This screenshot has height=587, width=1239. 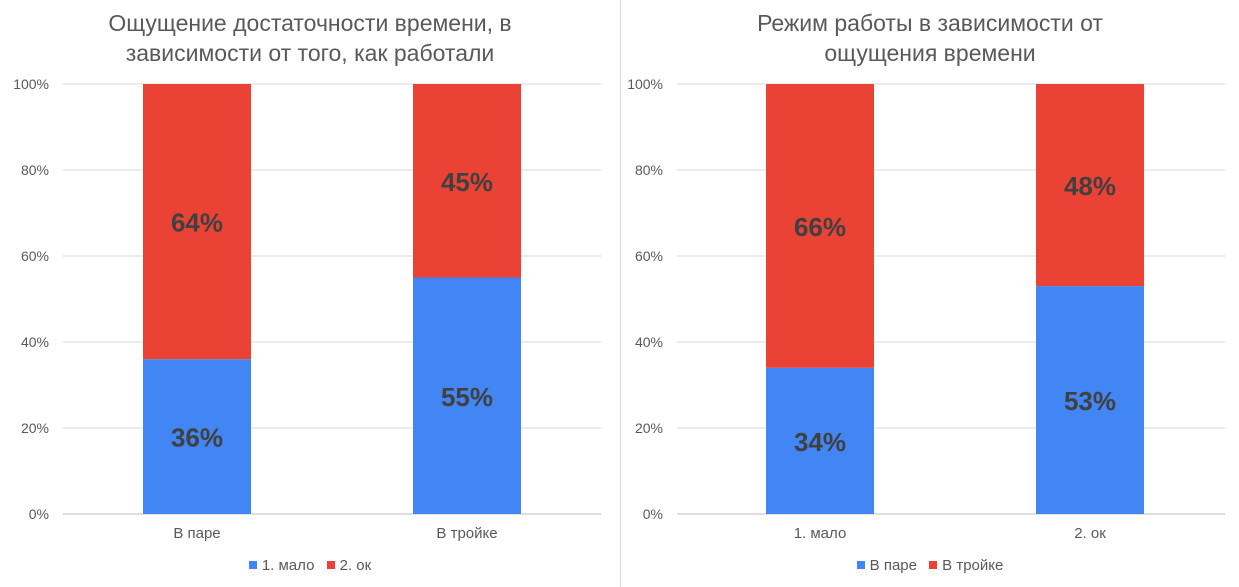 I want to click on data-label: 53%, so click(x=1090, y=401).